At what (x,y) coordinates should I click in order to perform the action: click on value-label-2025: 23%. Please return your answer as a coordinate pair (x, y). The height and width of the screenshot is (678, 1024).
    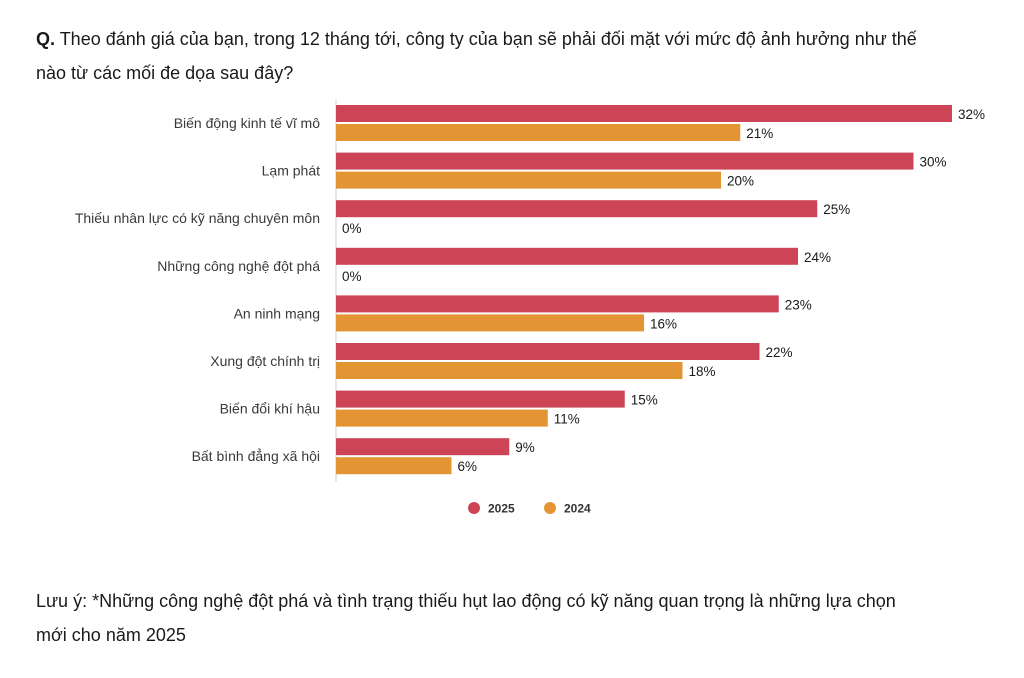
    Looking at the image, I should click on (798, 304).